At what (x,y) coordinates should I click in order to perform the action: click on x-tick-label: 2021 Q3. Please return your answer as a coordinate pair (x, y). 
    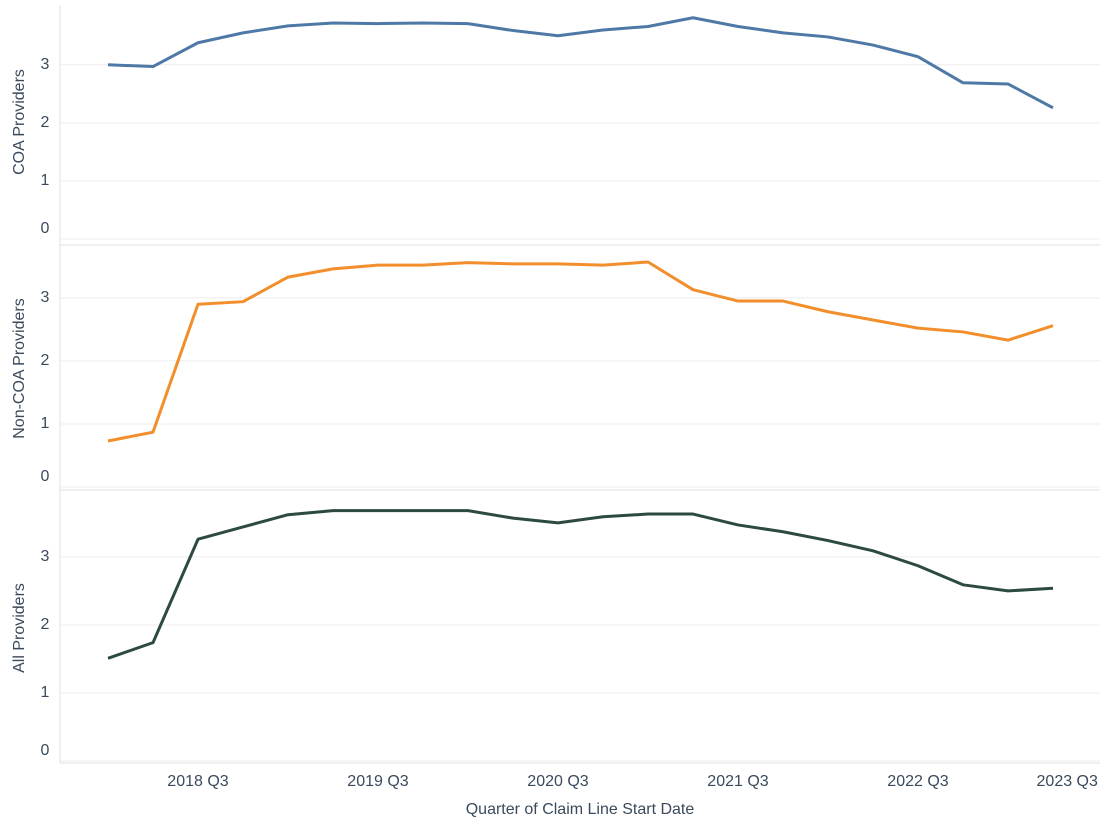
    Looking at the image, I should click on (737, 781).